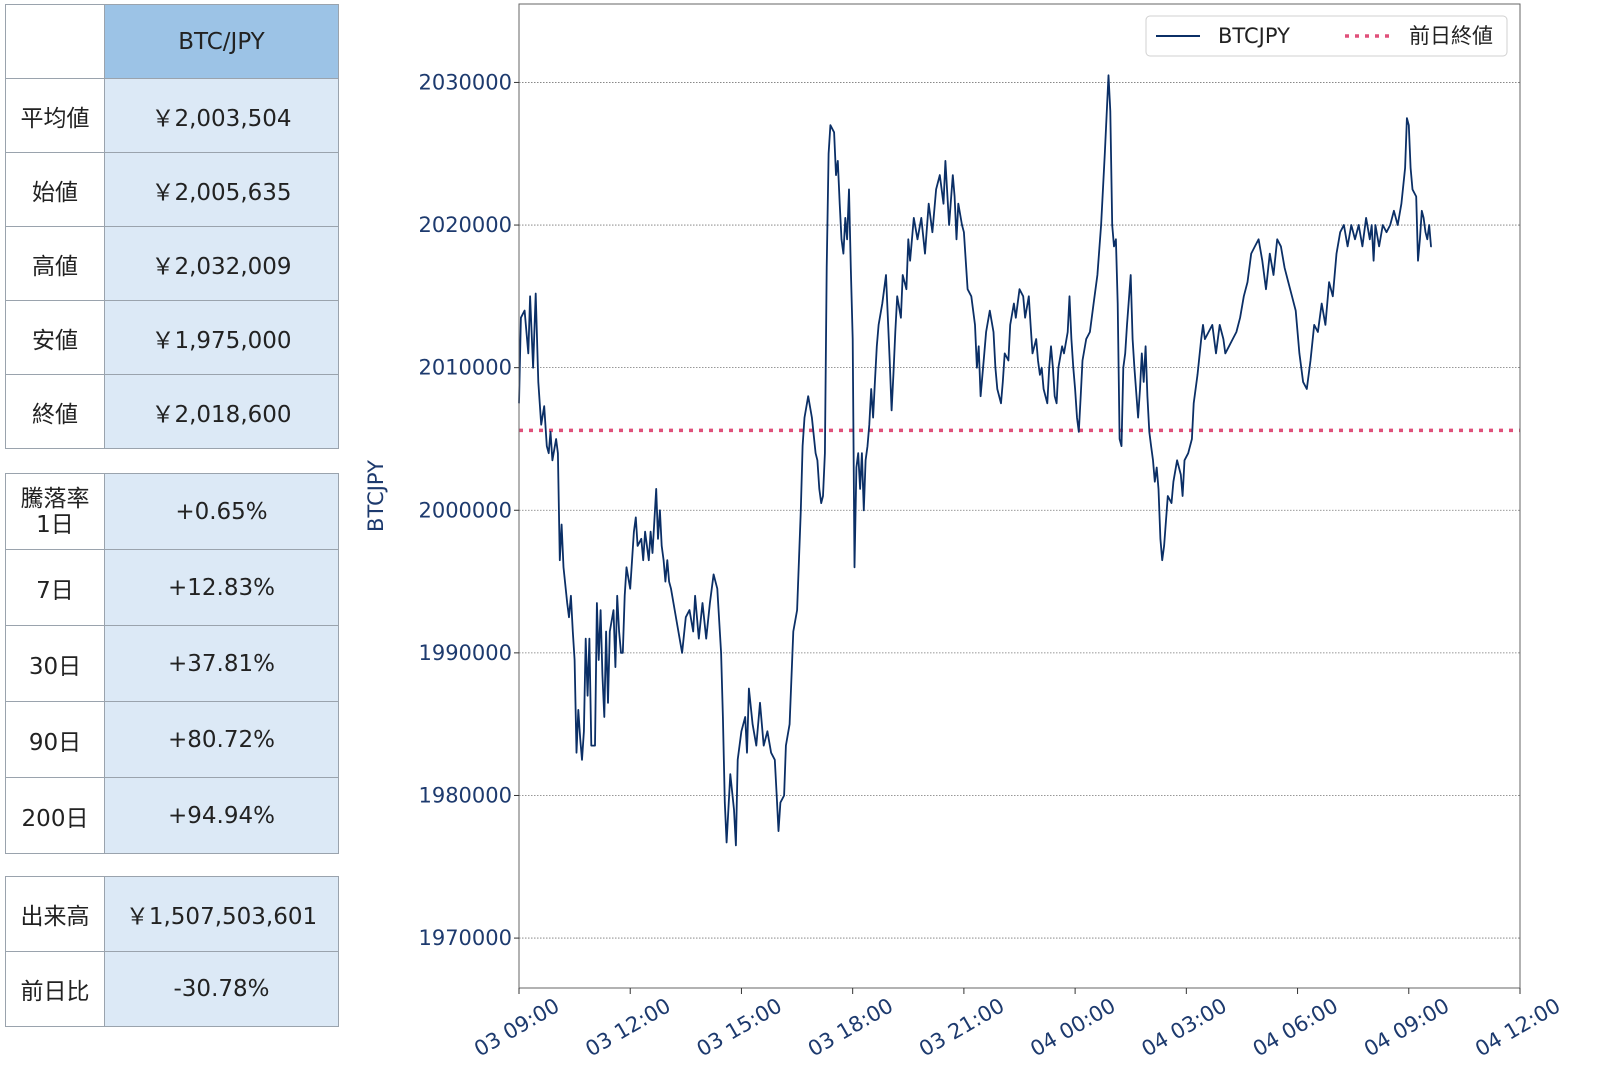  I want to click on header-blank-cell, so click(55, 41).